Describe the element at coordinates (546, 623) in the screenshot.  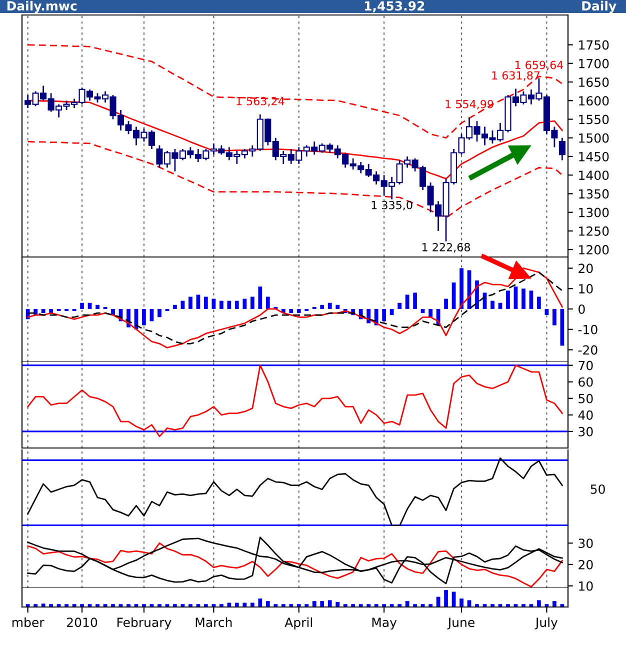
I see `x-tick-label: July` at that location.